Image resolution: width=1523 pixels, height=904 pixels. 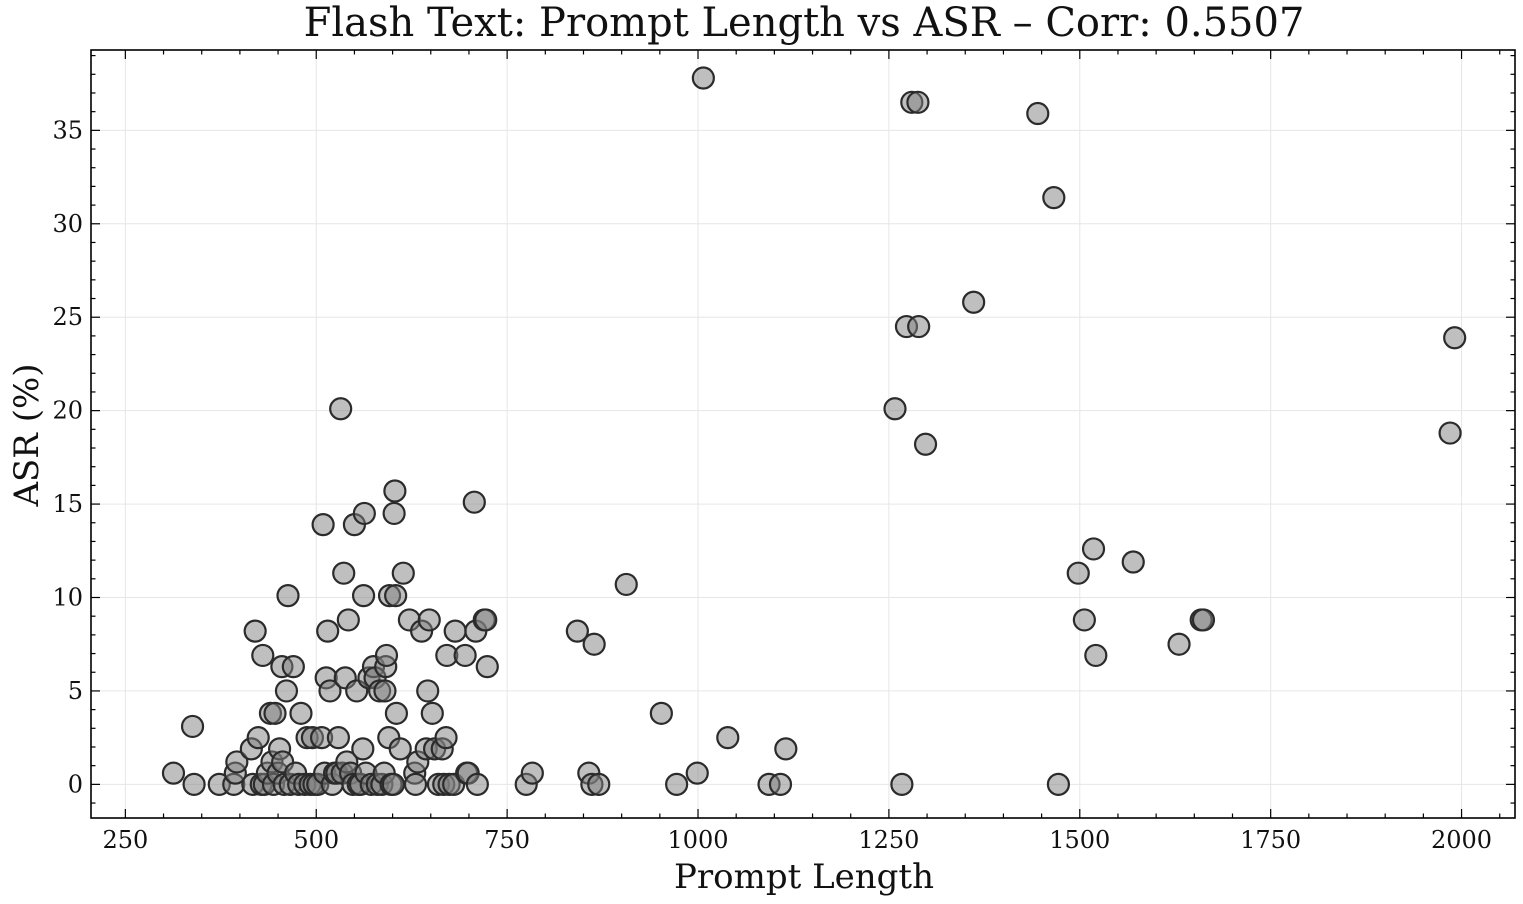 I want to click on x-tick-label: 1750, so click(x=1270, y=840).